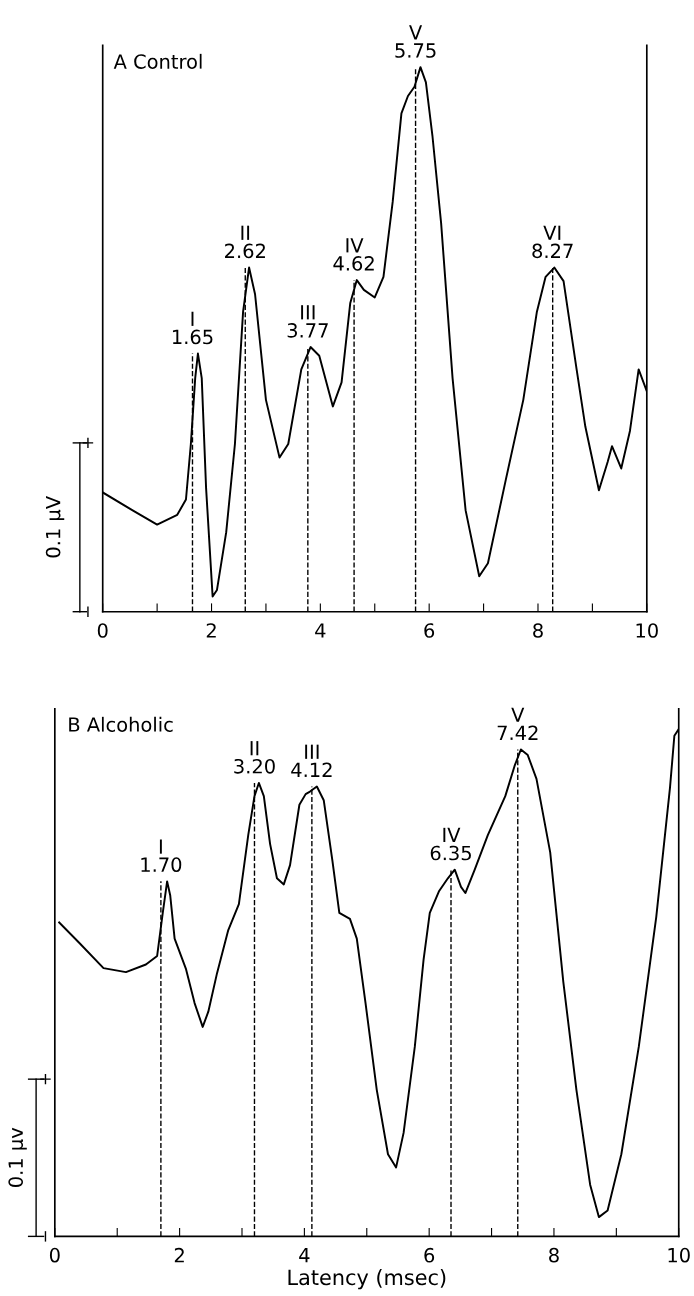 This screenshot has height=1296, width=694. Describe the element at coordinates (307, 321) in the screenshot. I see `ref-line-label: III 3.77` at that location.